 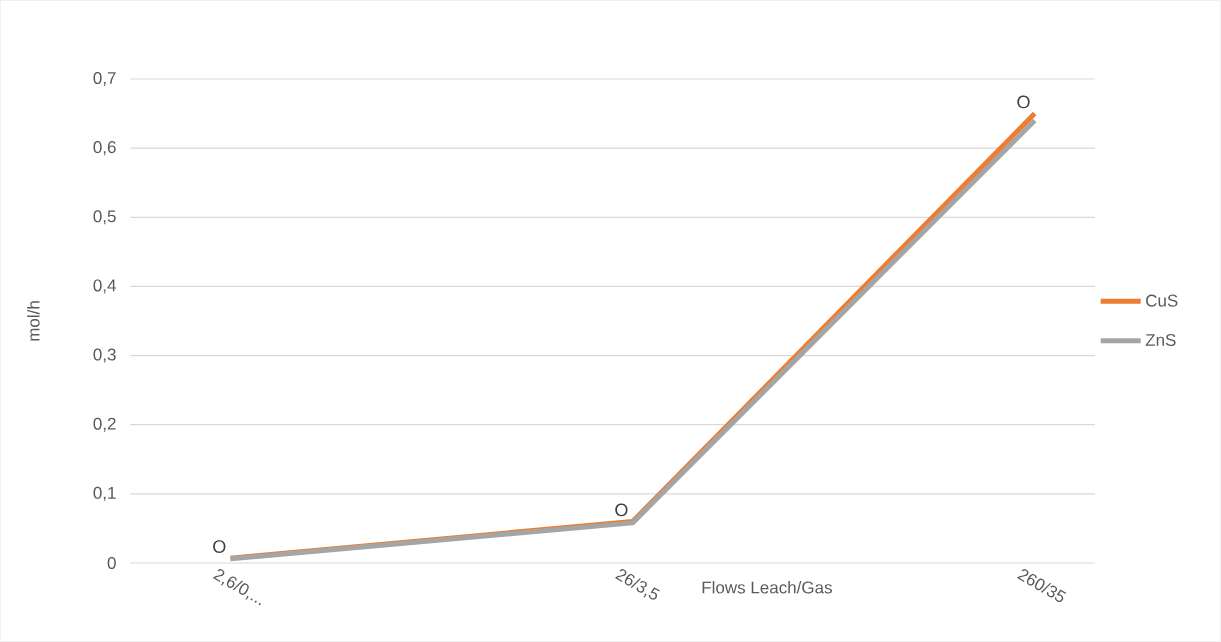 What do you see at coordinates (33, 321) in the screenshot?
I see `y-axis-title: mol/h` at bounding box center [33, 321].